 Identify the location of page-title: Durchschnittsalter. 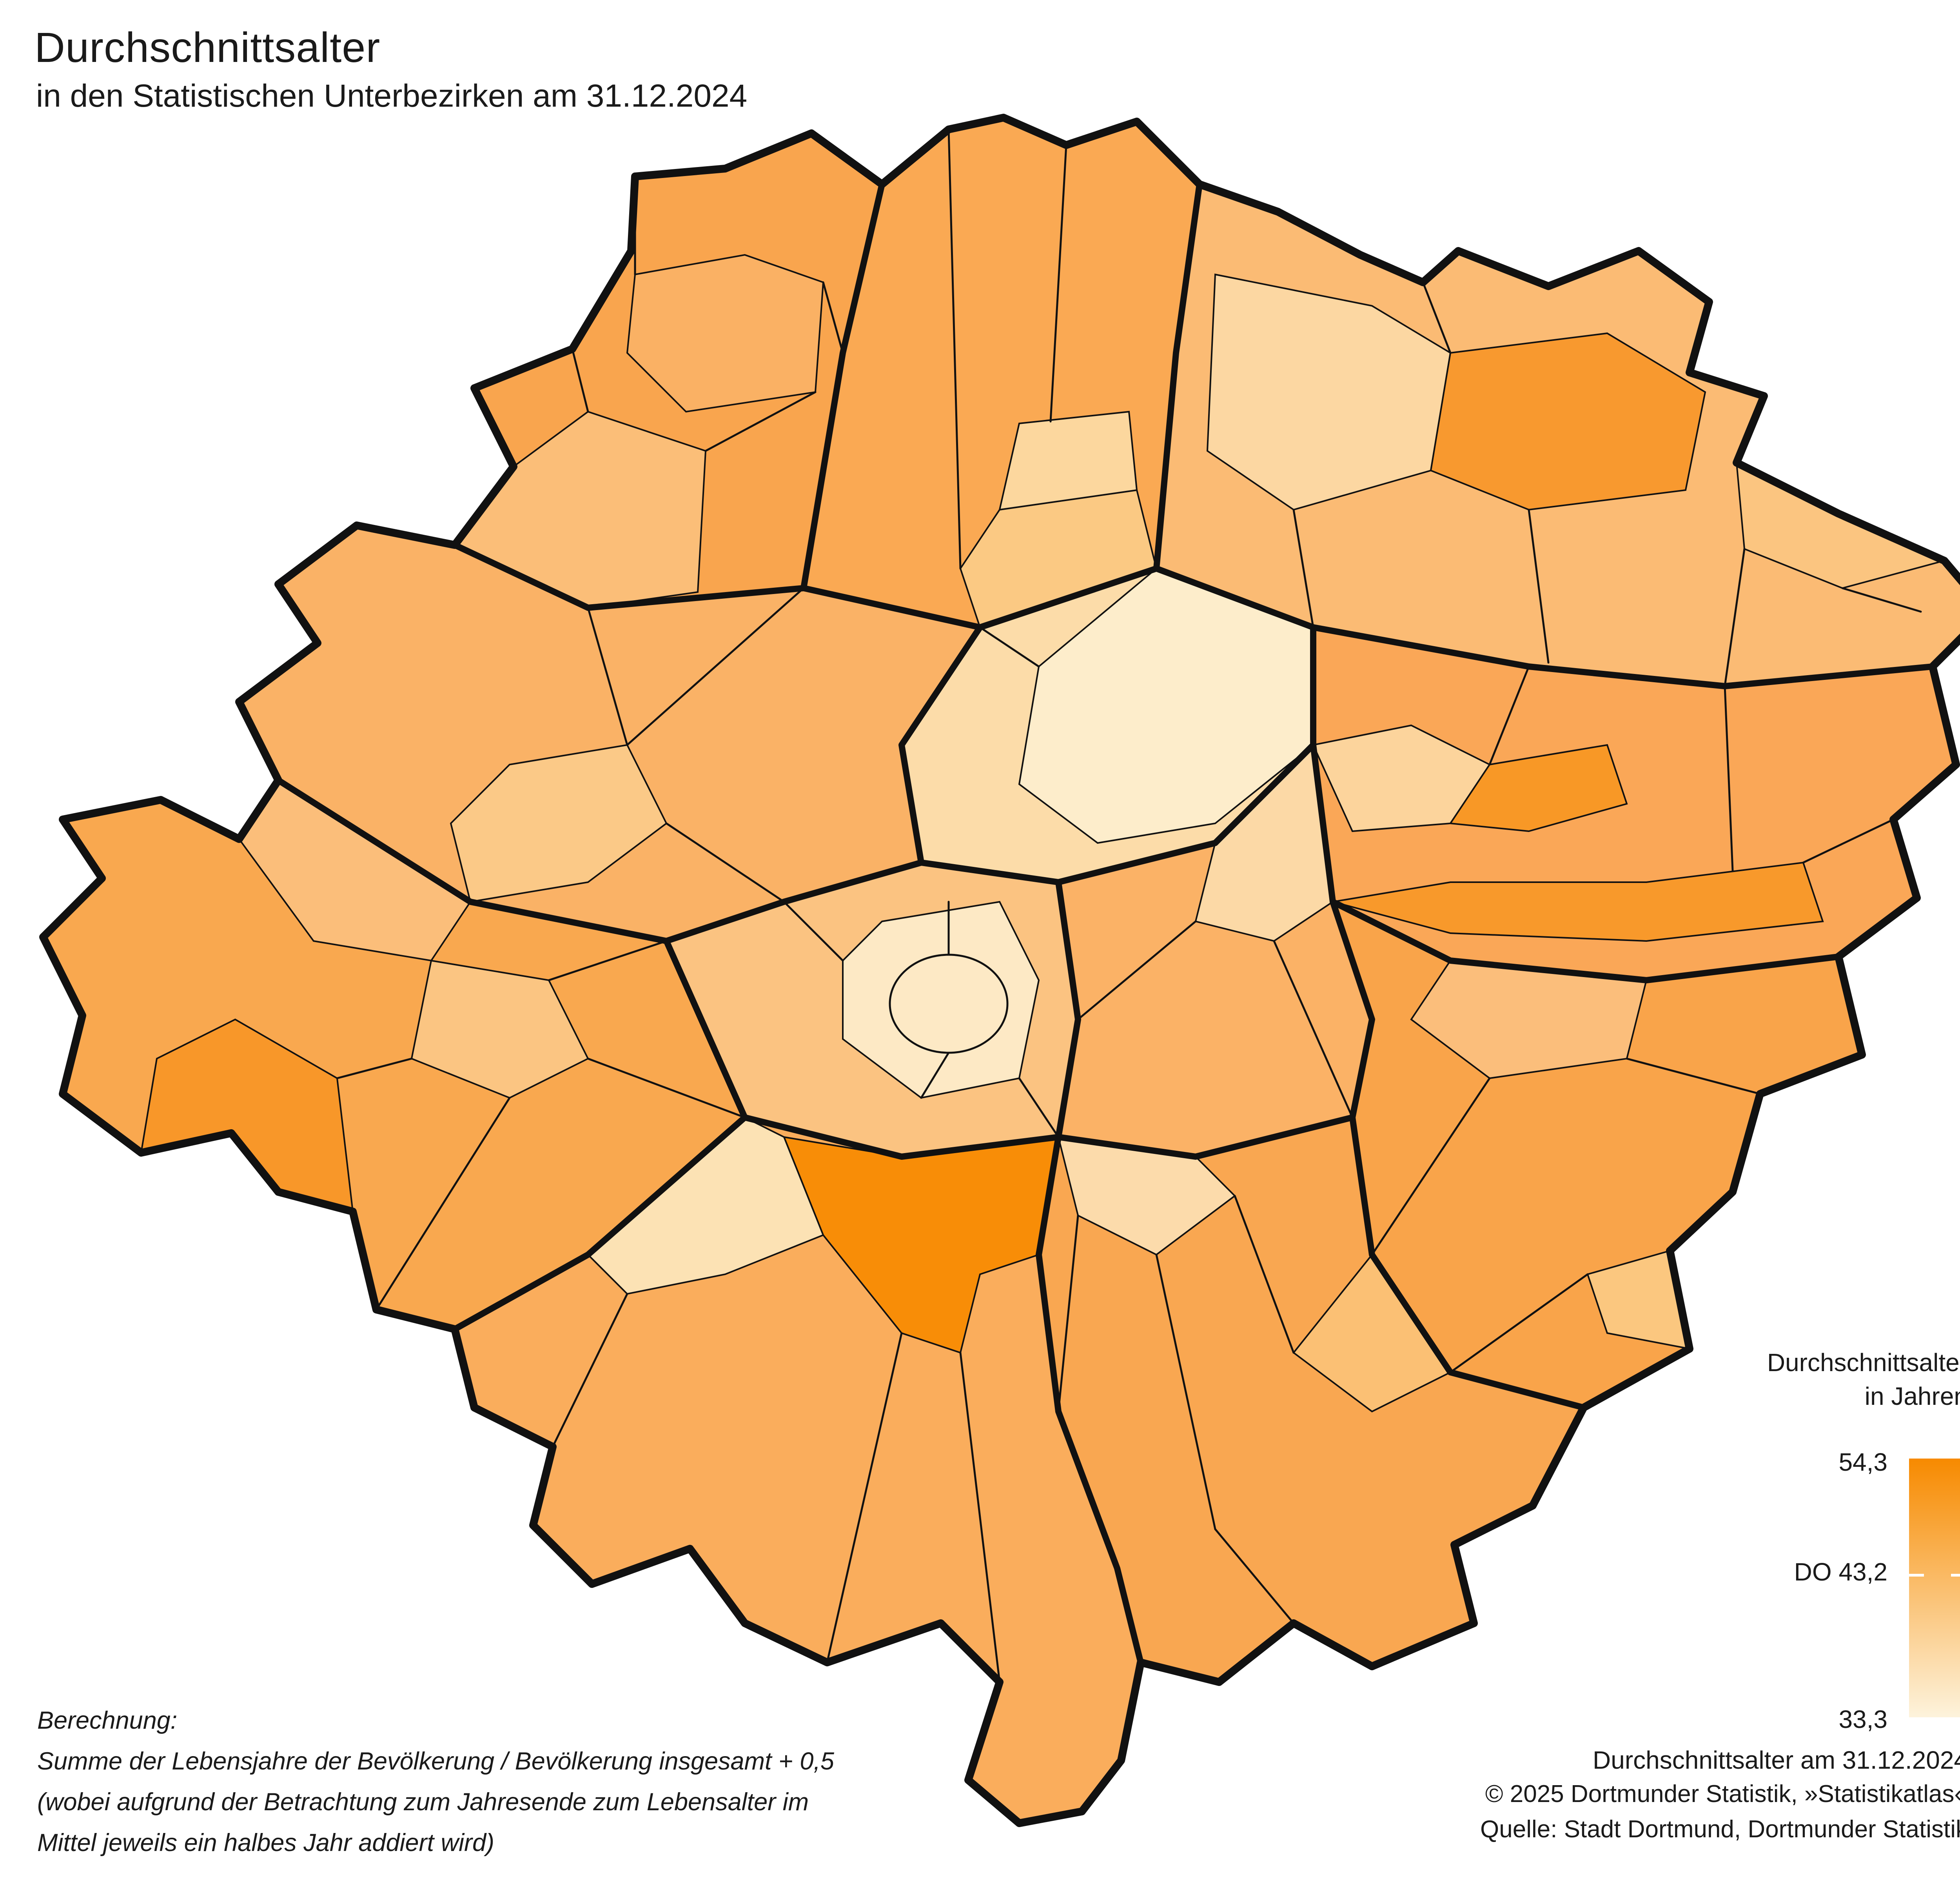
(208, 47).